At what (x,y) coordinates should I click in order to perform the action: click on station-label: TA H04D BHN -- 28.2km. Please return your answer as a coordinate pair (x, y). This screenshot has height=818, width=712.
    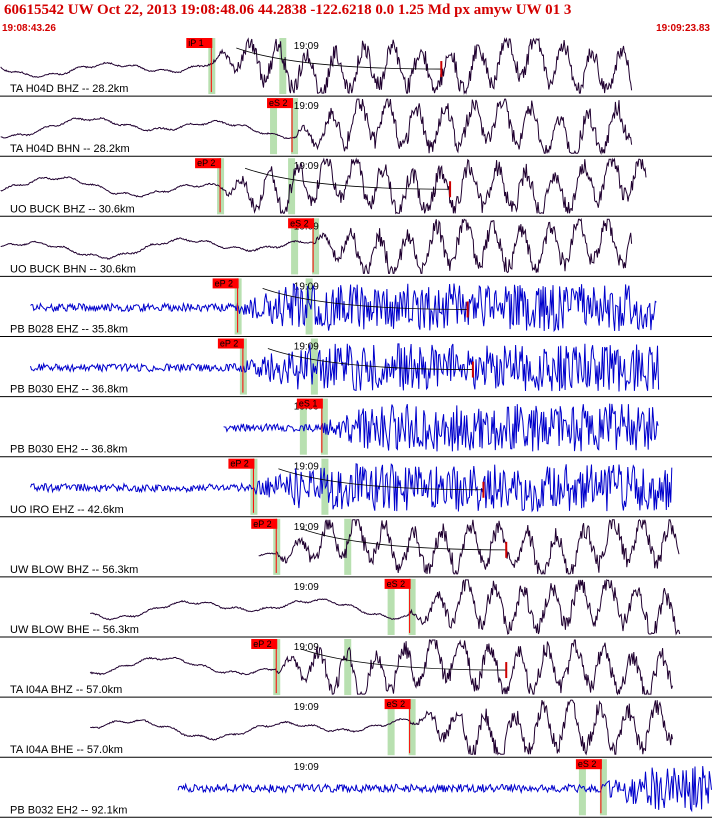
    Looking at the image, I should click on (70, 149).